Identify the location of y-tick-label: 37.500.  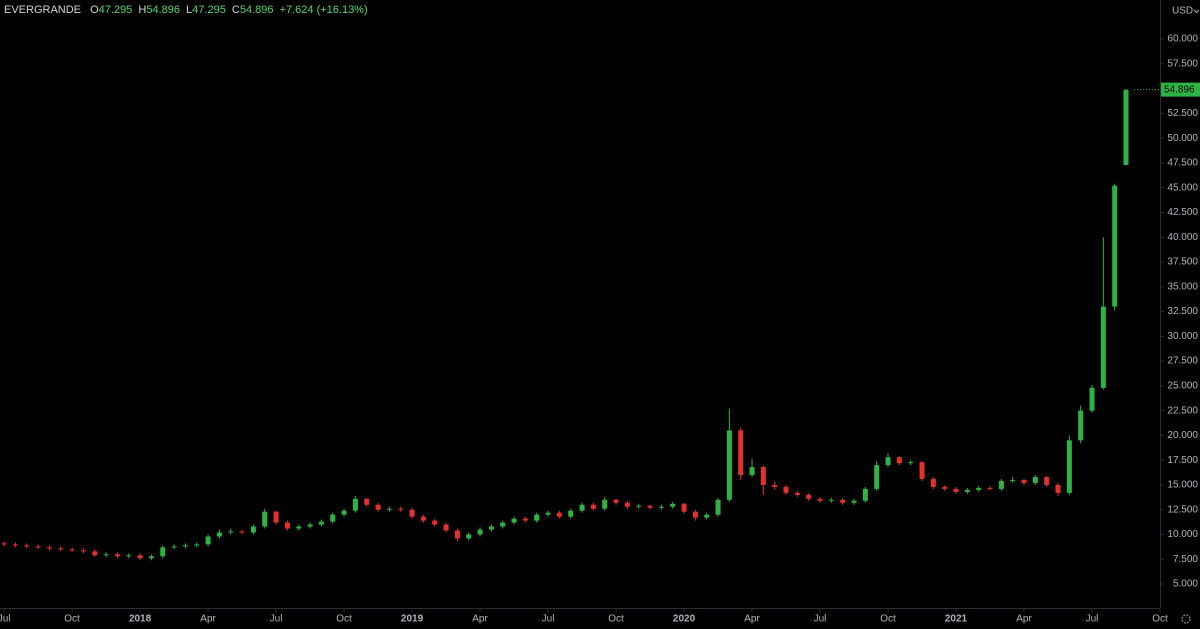
(1182, 262).